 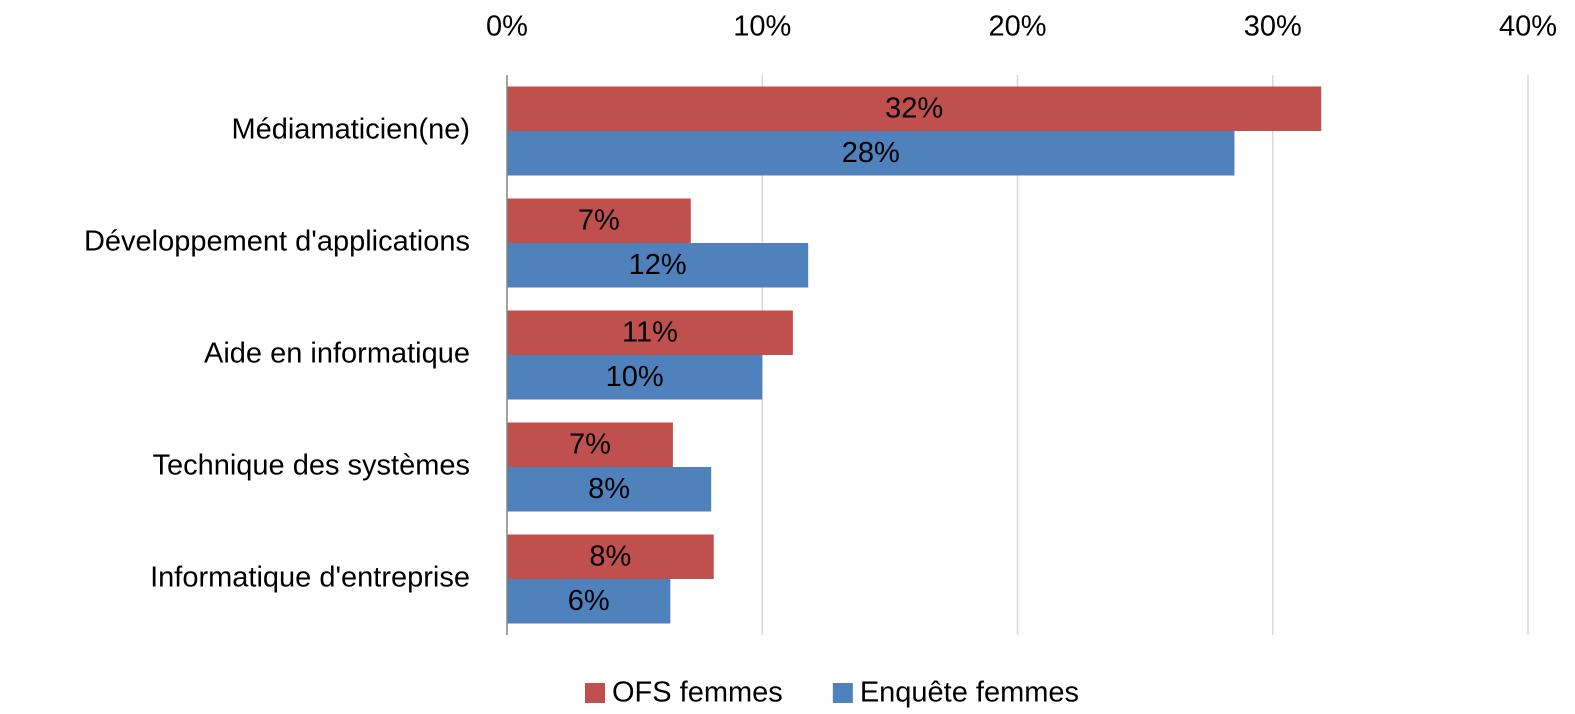 I want to click on data-label: 28%, so click(x=871, y=153).